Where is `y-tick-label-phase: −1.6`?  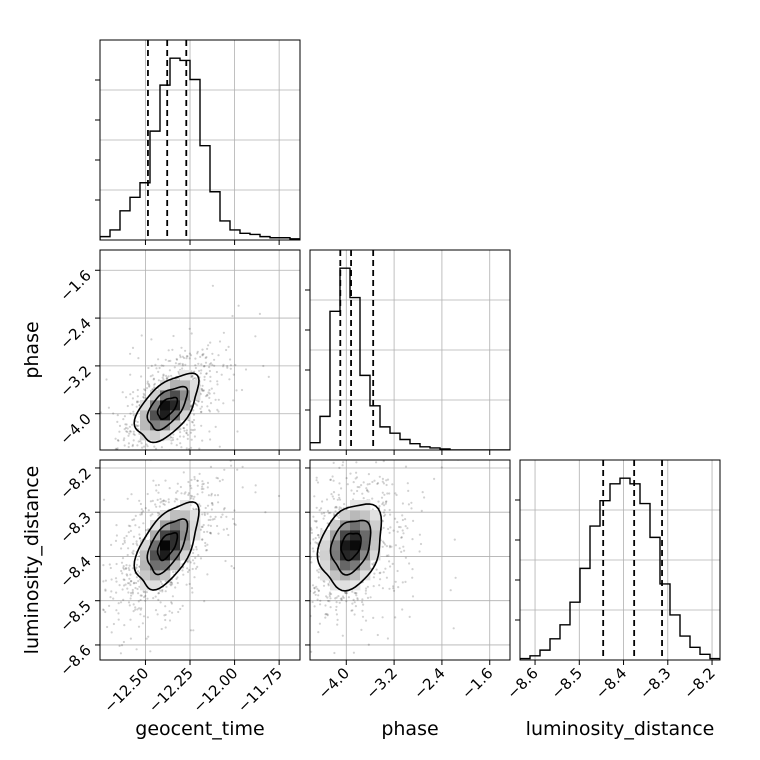 y-tick-label-phase: −1.6 is located at coordinates (75, 285).